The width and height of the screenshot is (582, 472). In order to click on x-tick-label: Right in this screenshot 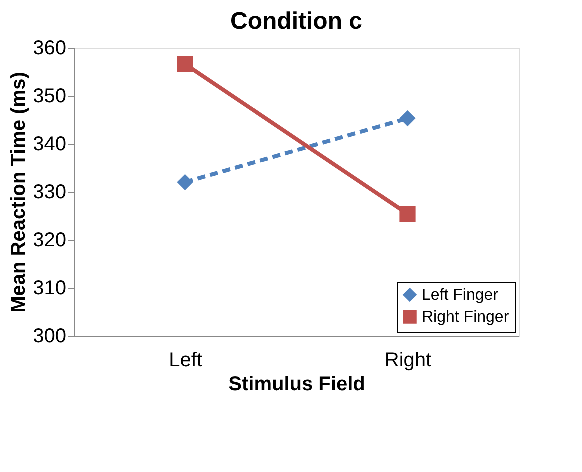, I will do `click(408, 361)`.